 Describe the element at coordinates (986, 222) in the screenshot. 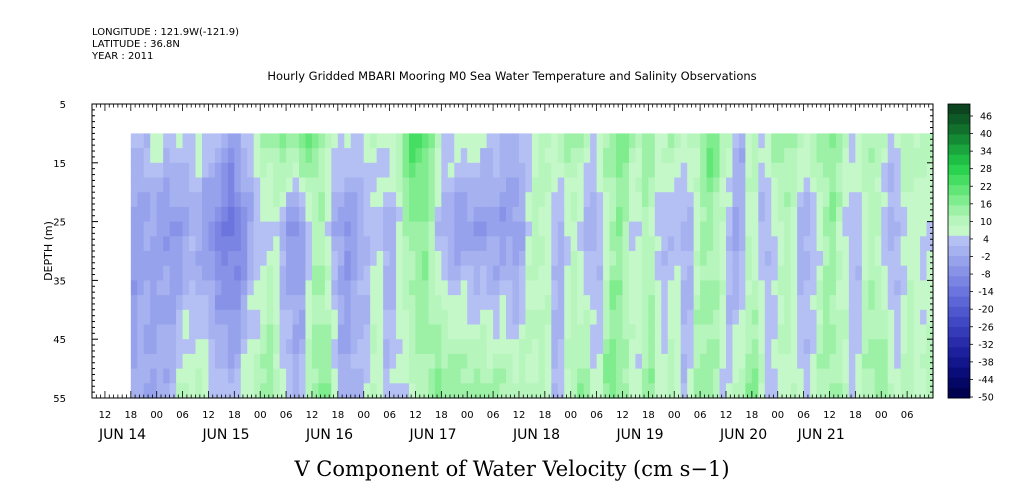

I see `colorbar-label: 10` at that location.